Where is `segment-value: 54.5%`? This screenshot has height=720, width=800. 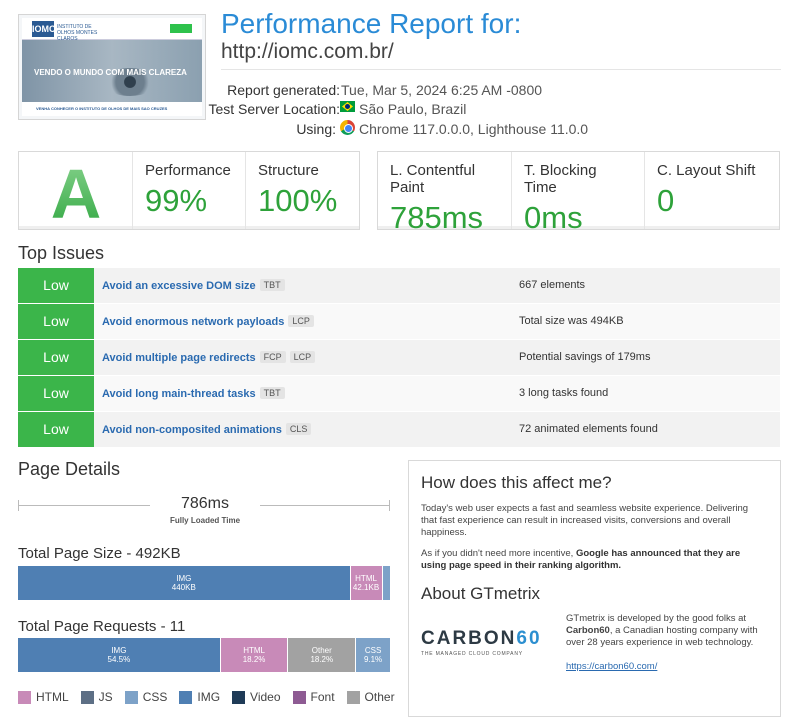
segment-value: 54.5% is located at coordinates (119, 659).